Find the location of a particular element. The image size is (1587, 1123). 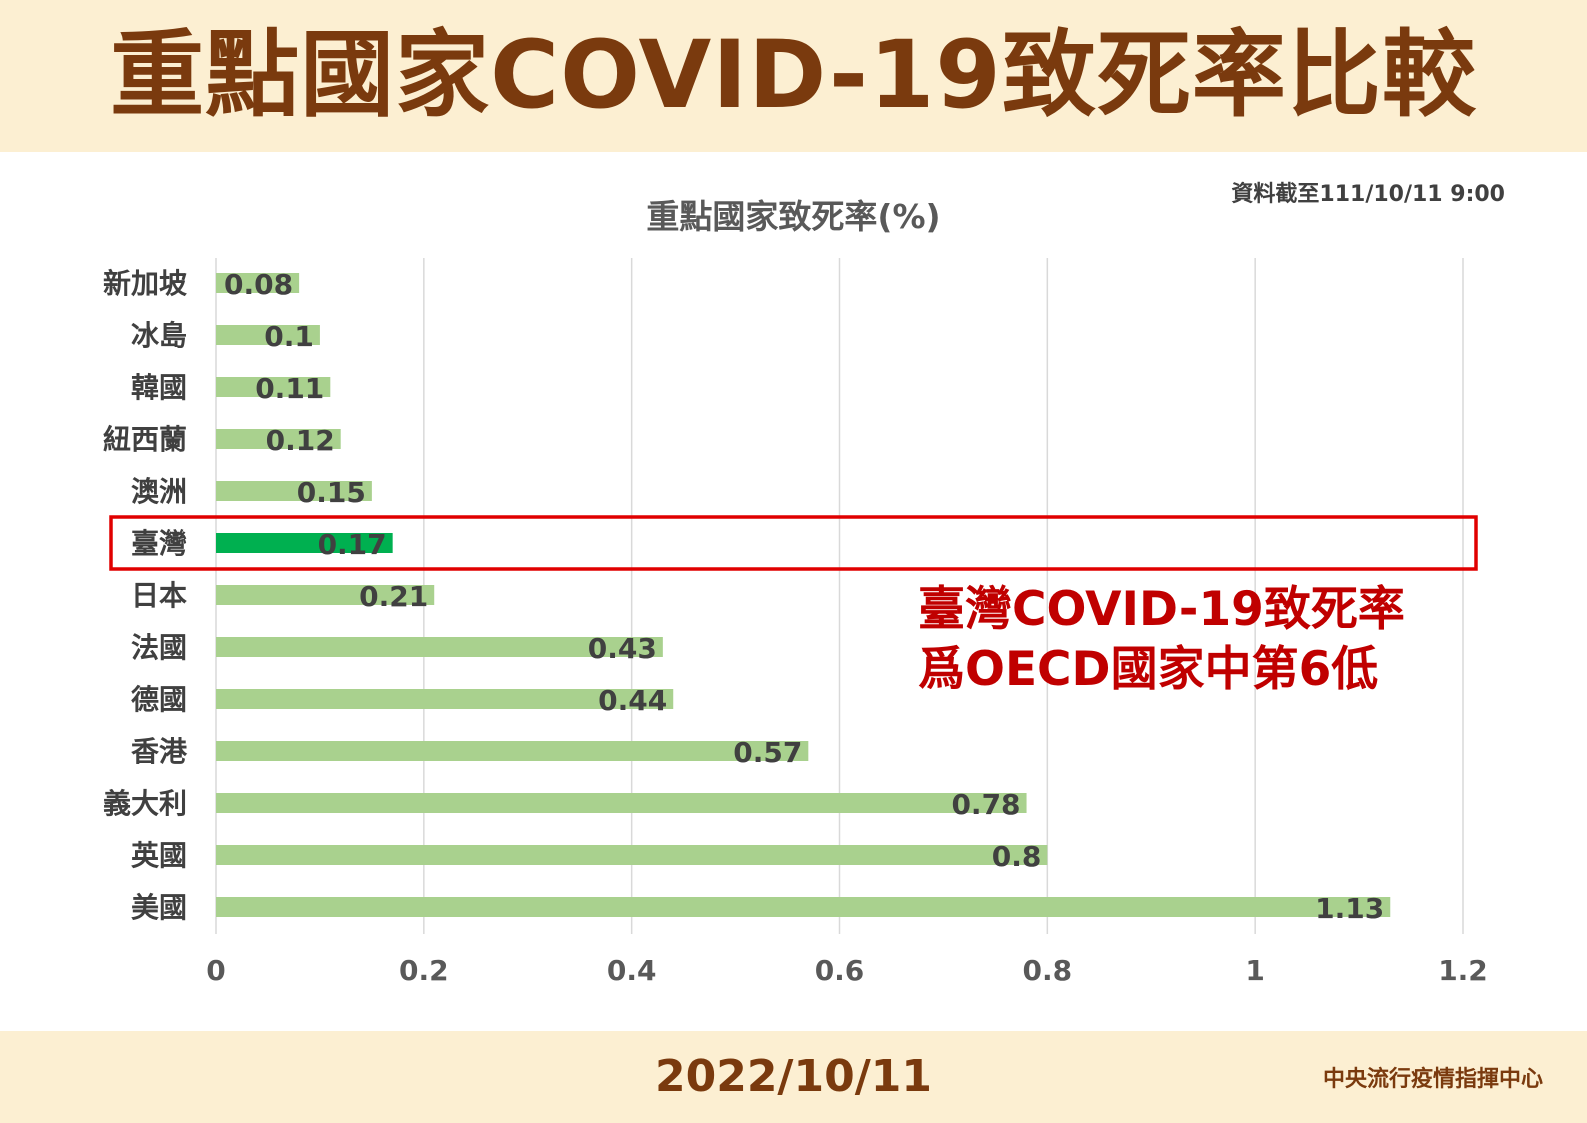

data-label: 0.08 is located at coordinates (258, 284).